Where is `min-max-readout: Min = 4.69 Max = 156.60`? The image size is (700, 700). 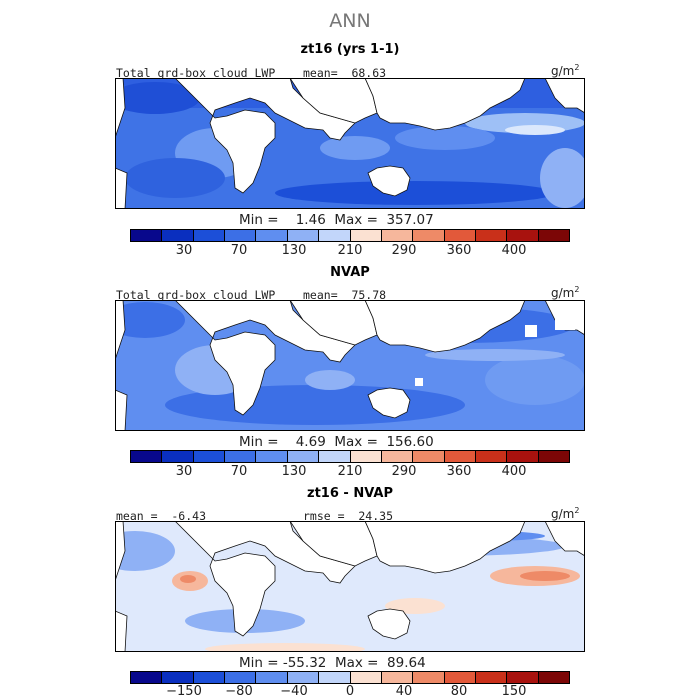
min-max-readout: Min = 4.69 Max = 156.60 is located at coordinates (336, 442).